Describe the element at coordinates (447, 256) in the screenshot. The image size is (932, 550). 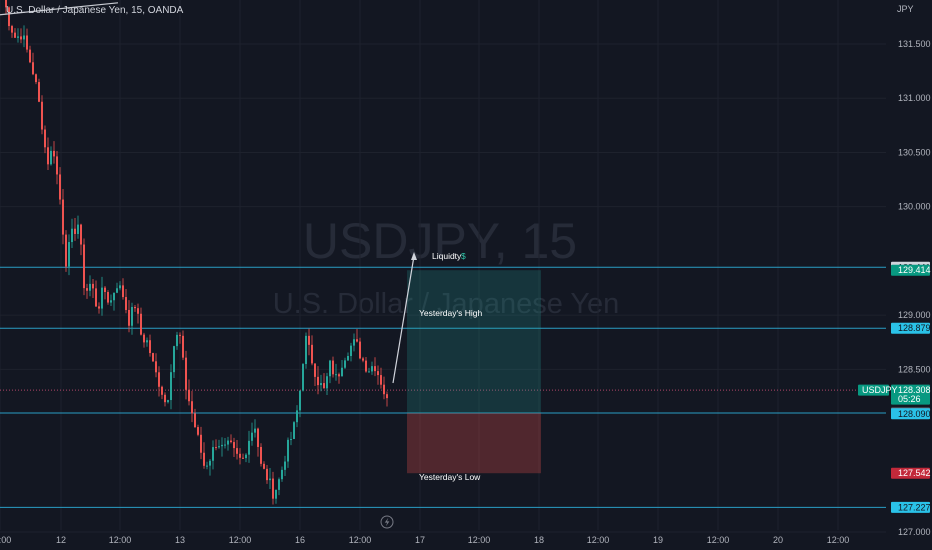
I see `liquidity-label: Liquidty` at that location.